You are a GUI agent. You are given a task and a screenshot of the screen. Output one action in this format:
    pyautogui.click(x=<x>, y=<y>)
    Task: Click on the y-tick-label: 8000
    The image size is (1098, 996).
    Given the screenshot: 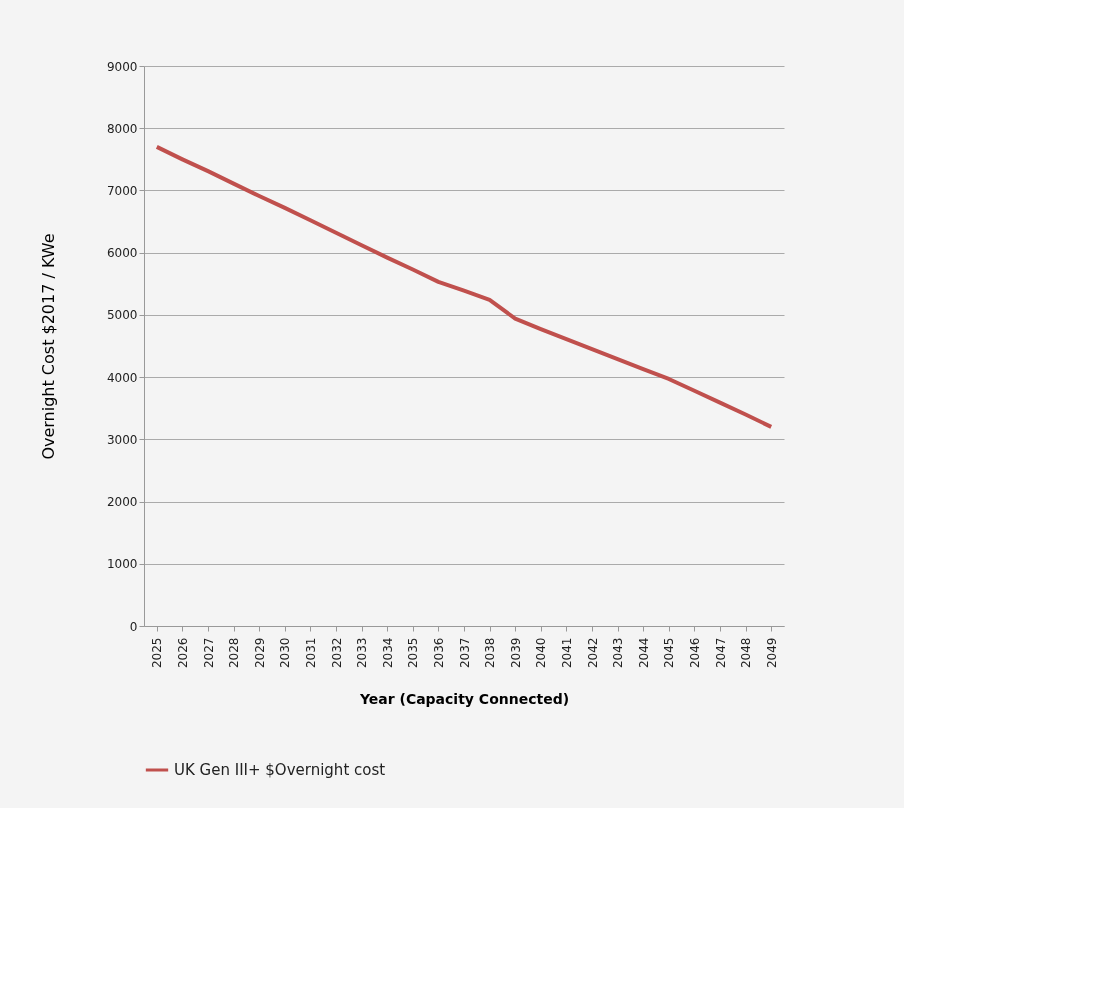 What is the action you would take?
    pyautogui.click(x=122, y=128)
    